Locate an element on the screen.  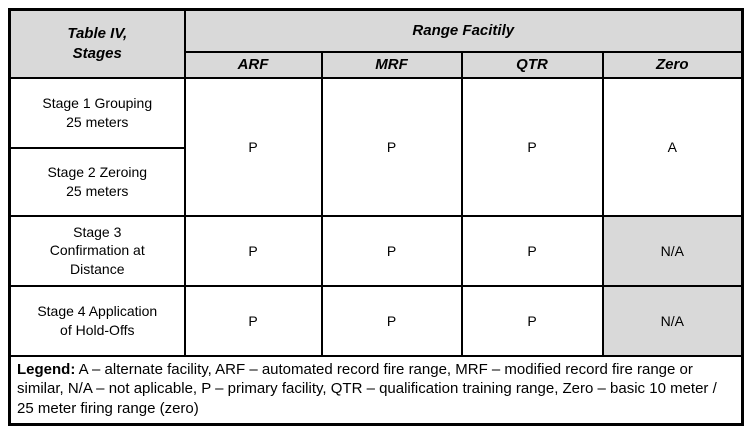
cell-stage3-zero: N/A is located at coordinates (672, 250).